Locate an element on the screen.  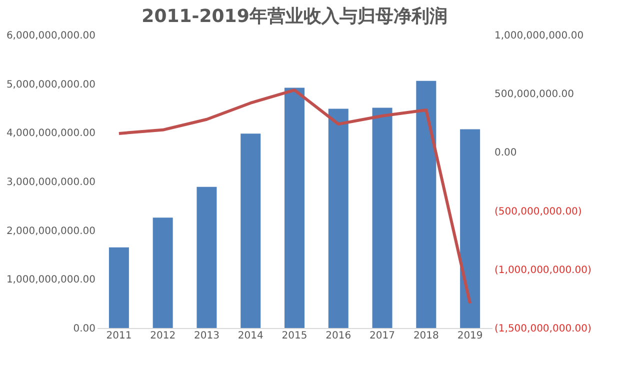
x-tick-label: 2017 is located at coordinates (383, 336).